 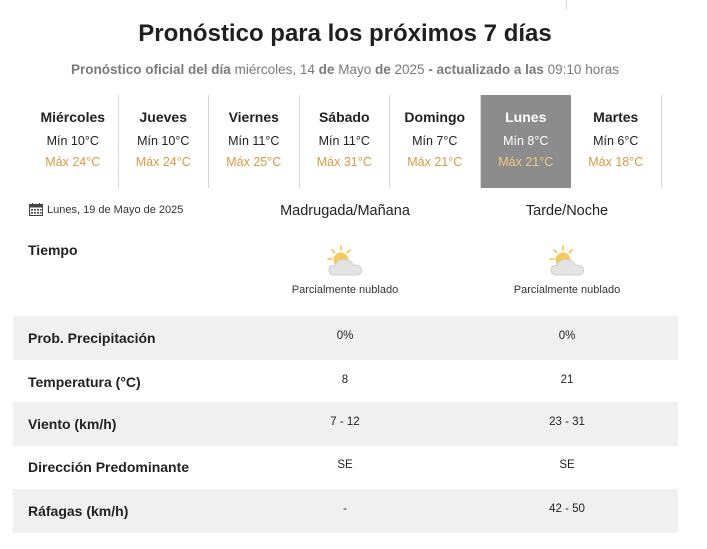 I want to click on day-tab-martes: Martes Mín 6°C Máx 18°C, so click(x=616, y=141).